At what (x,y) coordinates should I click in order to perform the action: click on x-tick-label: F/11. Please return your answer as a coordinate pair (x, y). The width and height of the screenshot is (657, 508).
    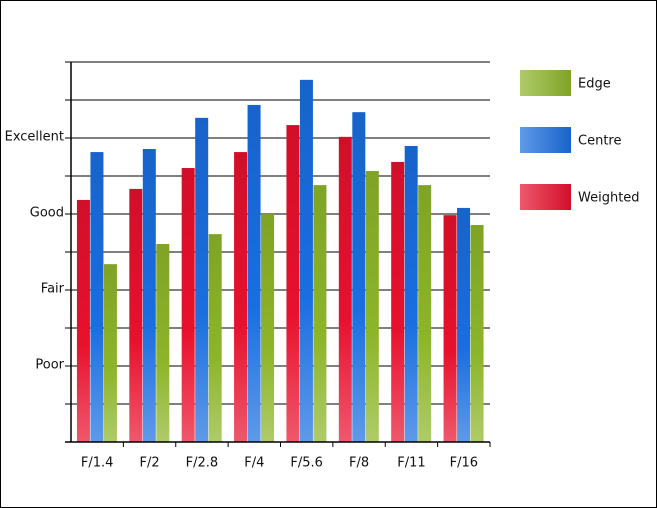
    Looking at the image, I should click on (411, 463).